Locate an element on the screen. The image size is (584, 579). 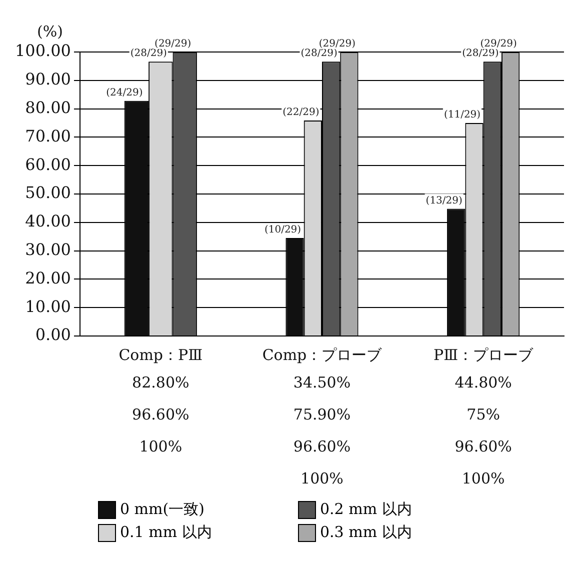
text: 34.50% is located at coordinates (322, 382).